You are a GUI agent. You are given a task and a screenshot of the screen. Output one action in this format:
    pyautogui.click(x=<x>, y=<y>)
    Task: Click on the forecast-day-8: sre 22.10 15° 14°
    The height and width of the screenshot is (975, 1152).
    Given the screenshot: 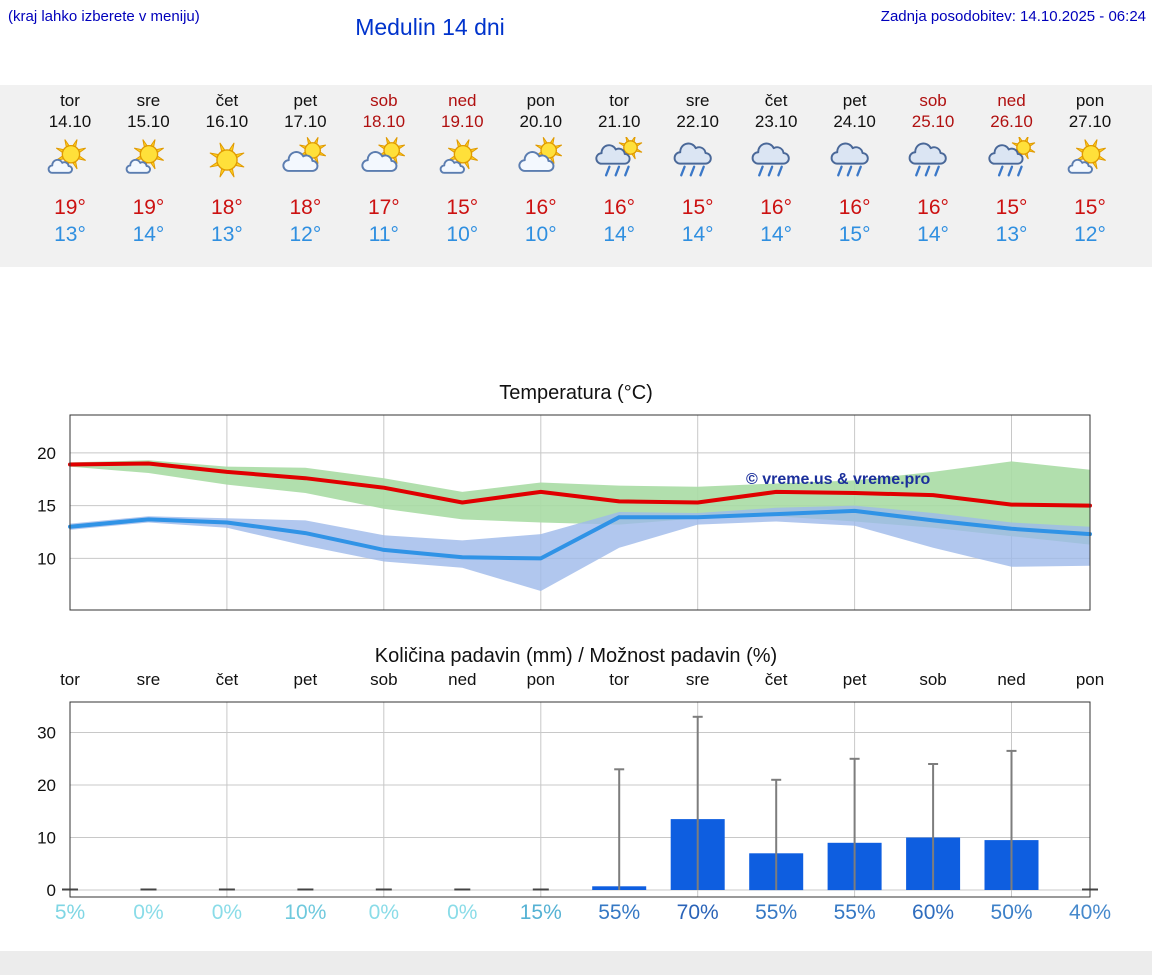 What is the action you would take?
    pyautogui.click(x=697, y=168)
    